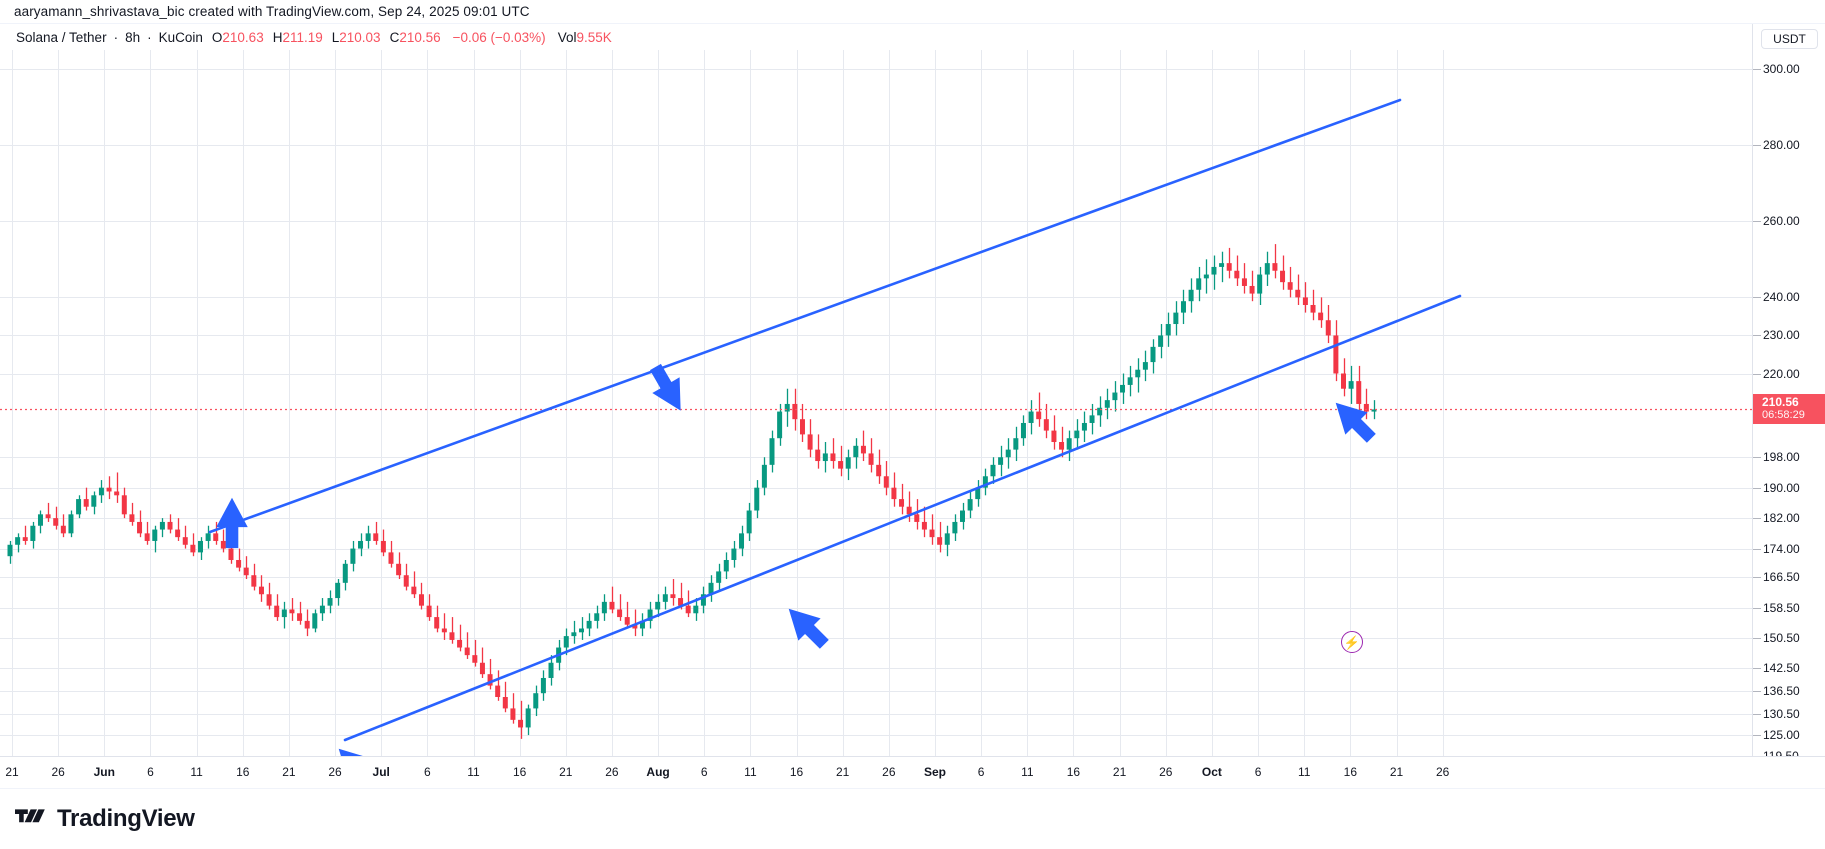  I want to click on legend-volume: Vol9.55K, so click(585, 37).